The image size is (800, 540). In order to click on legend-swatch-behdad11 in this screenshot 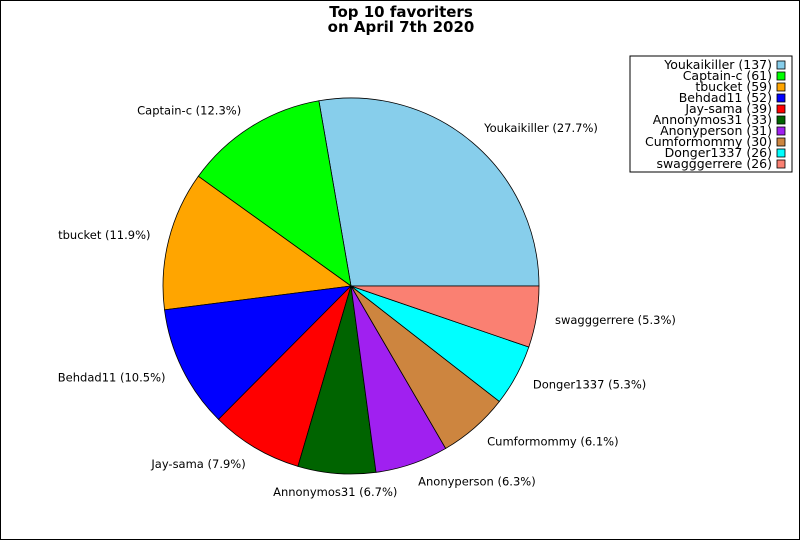, I will do `click(781, 98)`.